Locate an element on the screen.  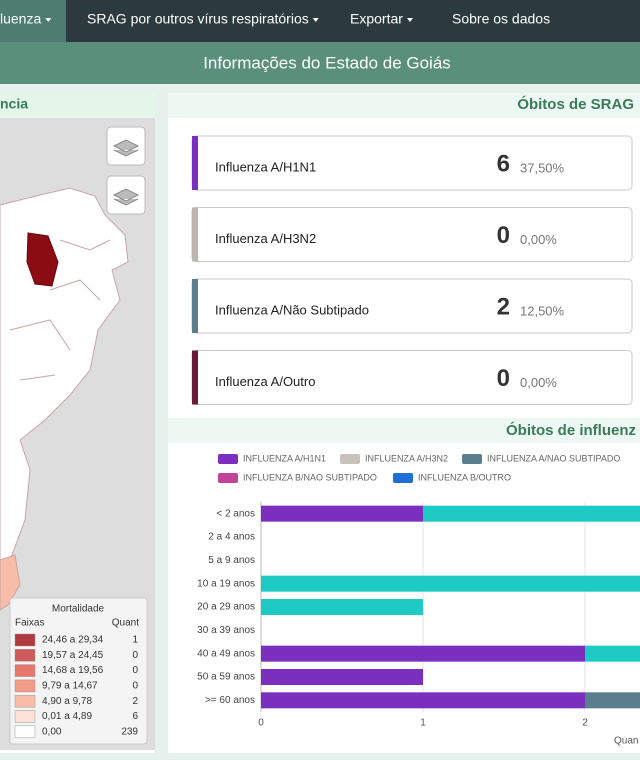
card-label: Influenza A/H3N2 is located at coordinates (265, 238).